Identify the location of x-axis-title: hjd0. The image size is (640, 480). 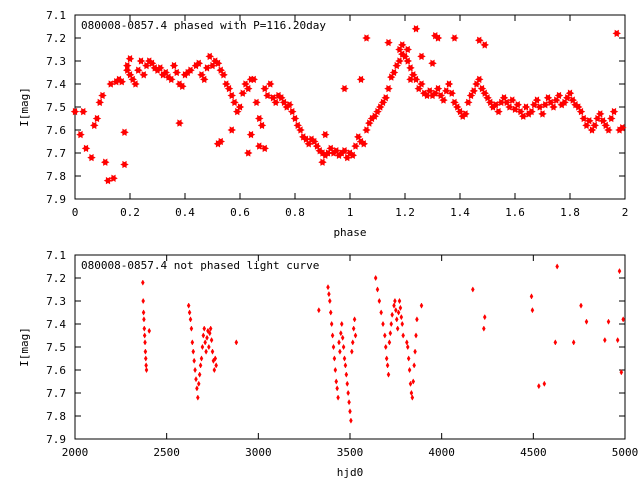
(350, 472).